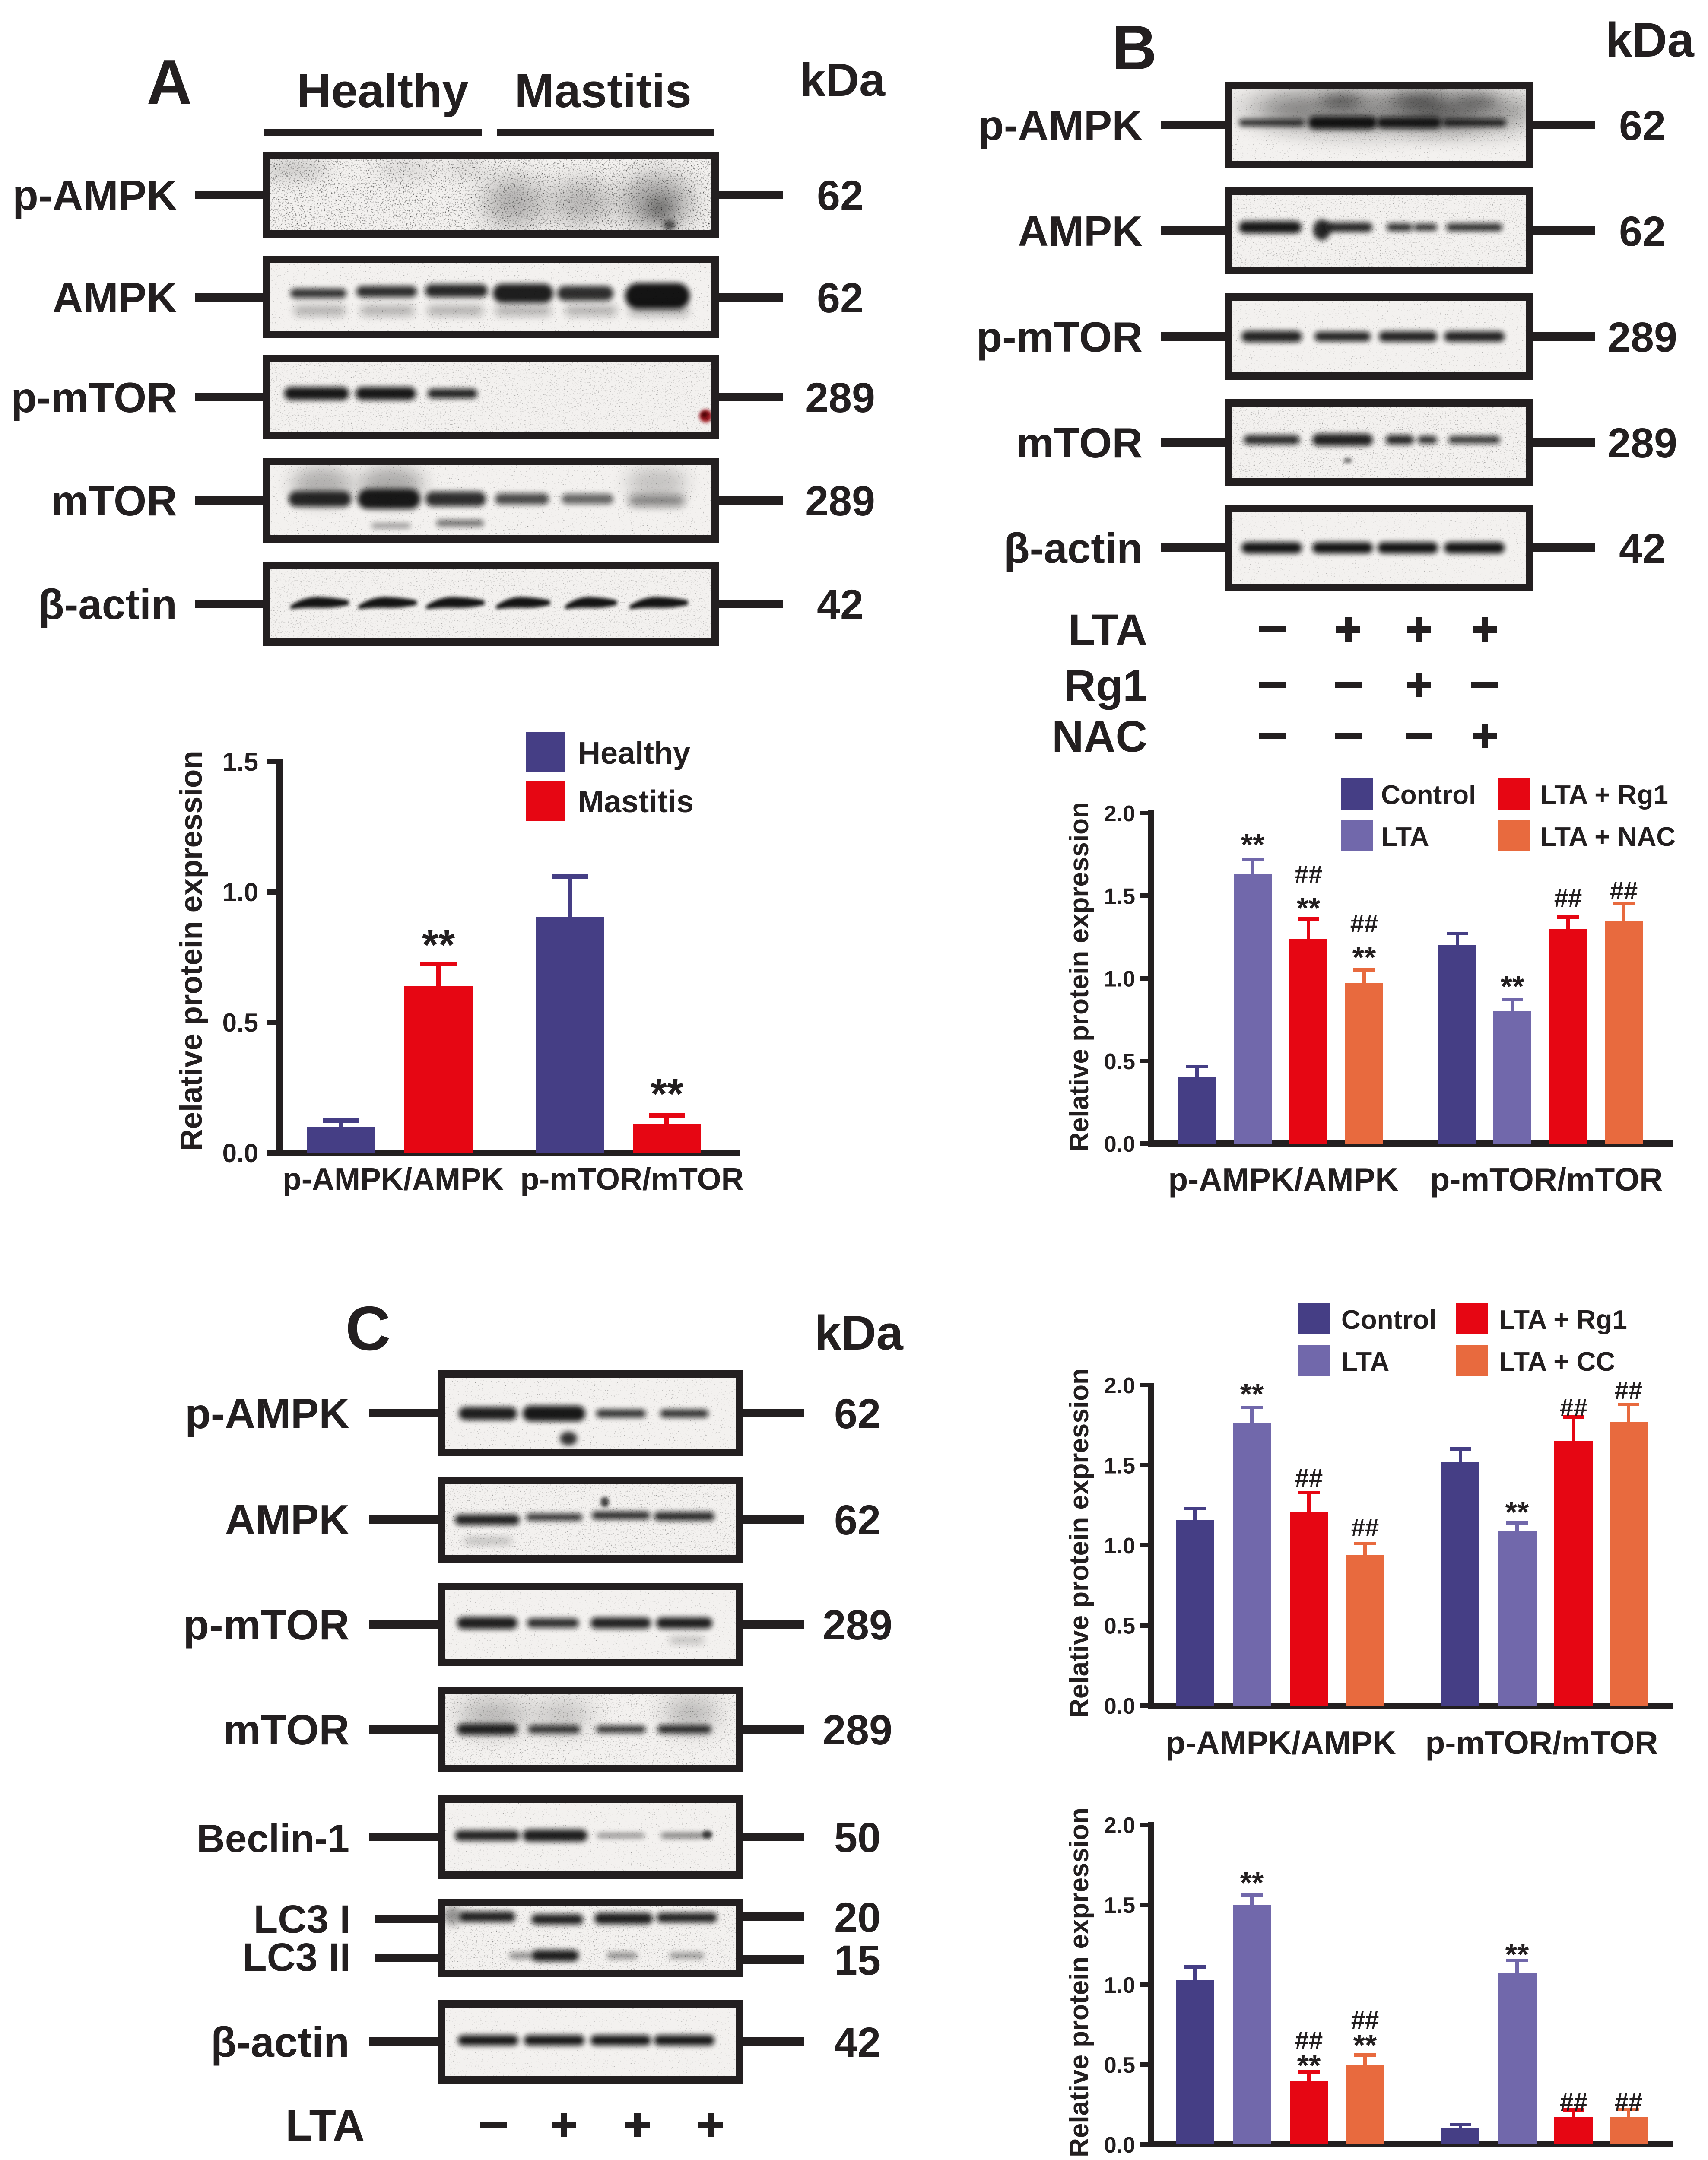 Image resolution: width=1708 pixels, height=2160 pixels. I want to click on svg-text: NAC, so click(1099, 736).